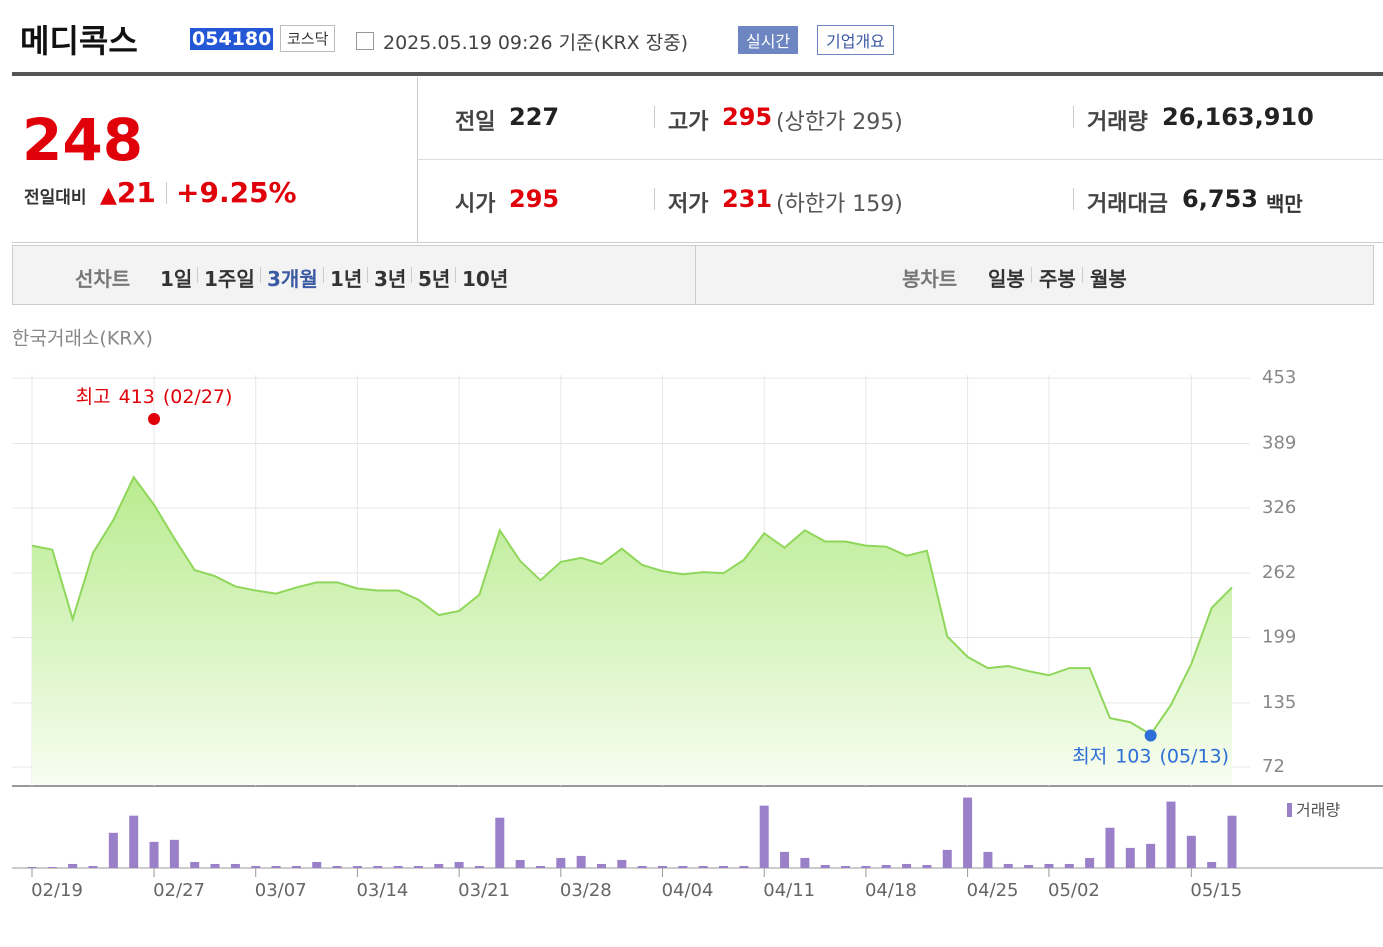 Image resolution: width=1383 pixels, height=947 pixels. Describe the element at coordinates (1216, 890) in the screenshot. I see `x-tick-label: 05/15` at that location.